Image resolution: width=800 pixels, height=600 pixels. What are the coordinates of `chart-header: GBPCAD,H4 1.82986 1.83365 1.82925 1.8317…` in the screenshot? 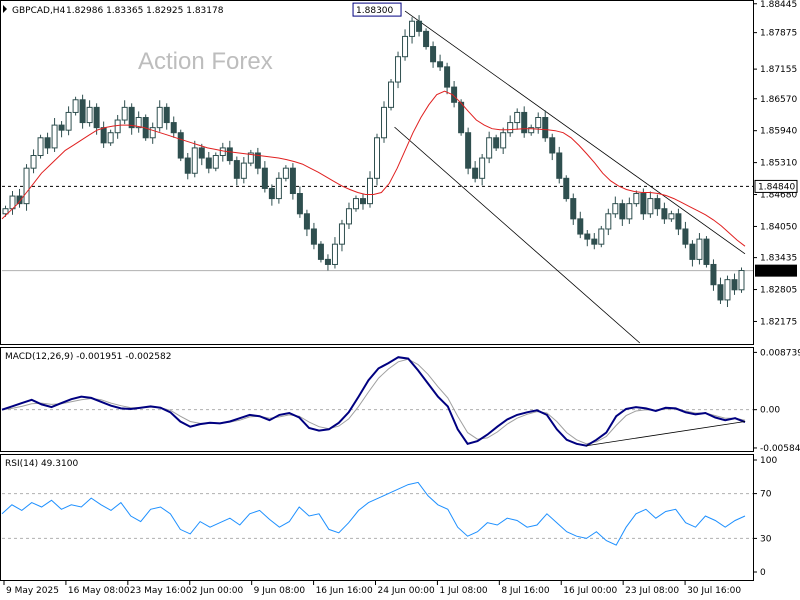 It's located at (113, 10).